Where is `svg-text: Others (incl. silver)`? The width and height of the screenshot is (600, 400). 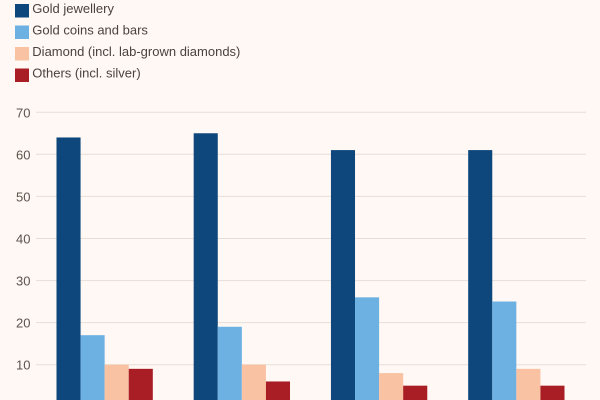
svg-text: Others (incl. silver) is located at coordinates (86, 73).